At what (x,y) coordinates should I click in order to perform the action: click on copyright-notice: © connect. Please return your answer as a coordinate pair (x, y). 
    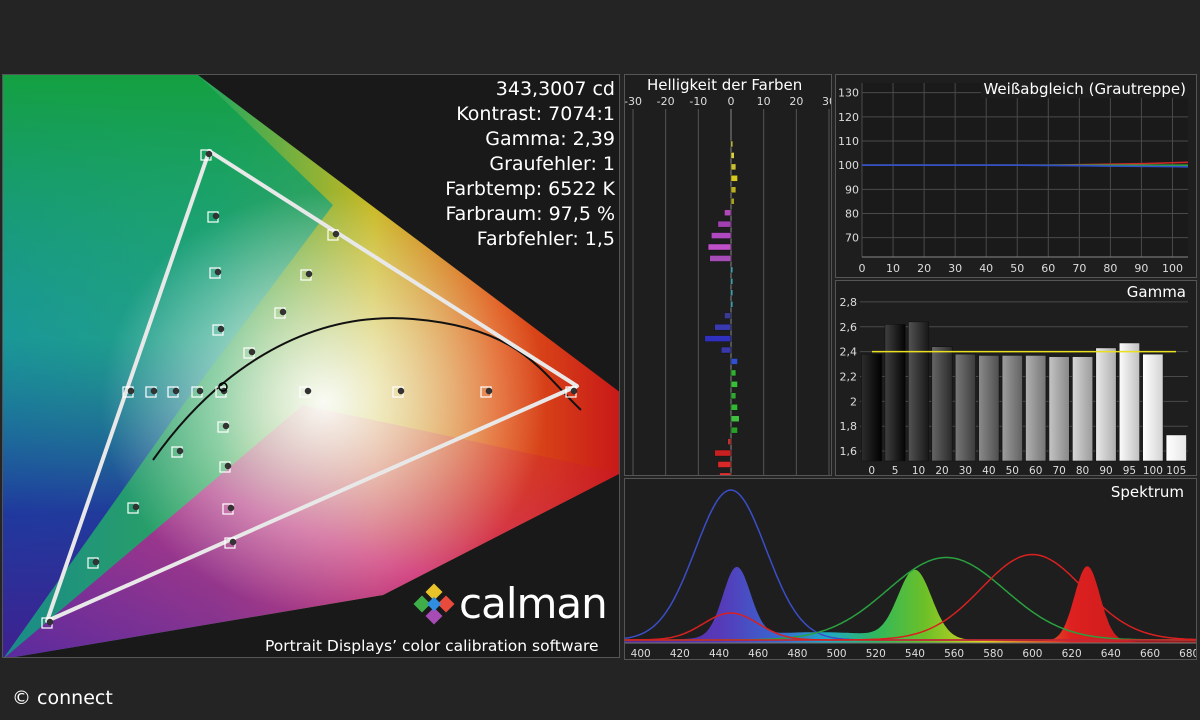
    Looking at the image, I should click on (62, 698).